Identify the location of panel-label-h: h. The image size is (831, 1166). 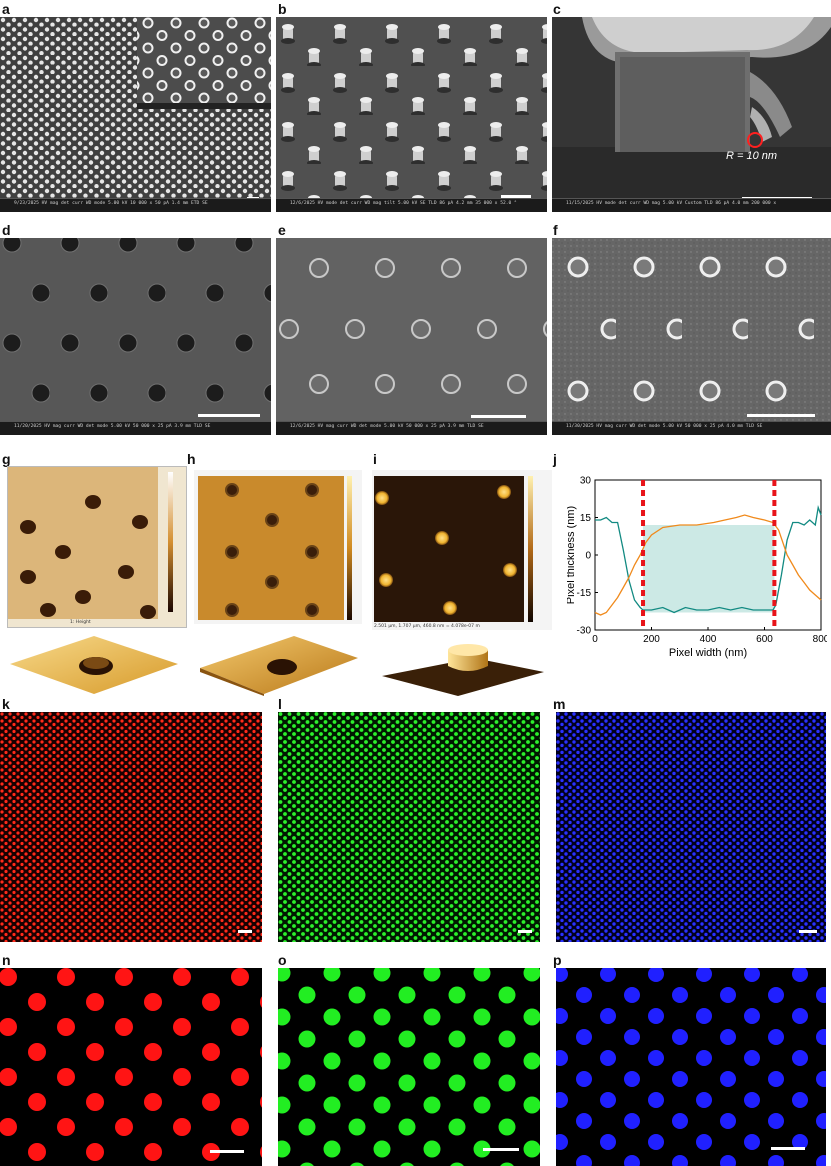
(191, 459).